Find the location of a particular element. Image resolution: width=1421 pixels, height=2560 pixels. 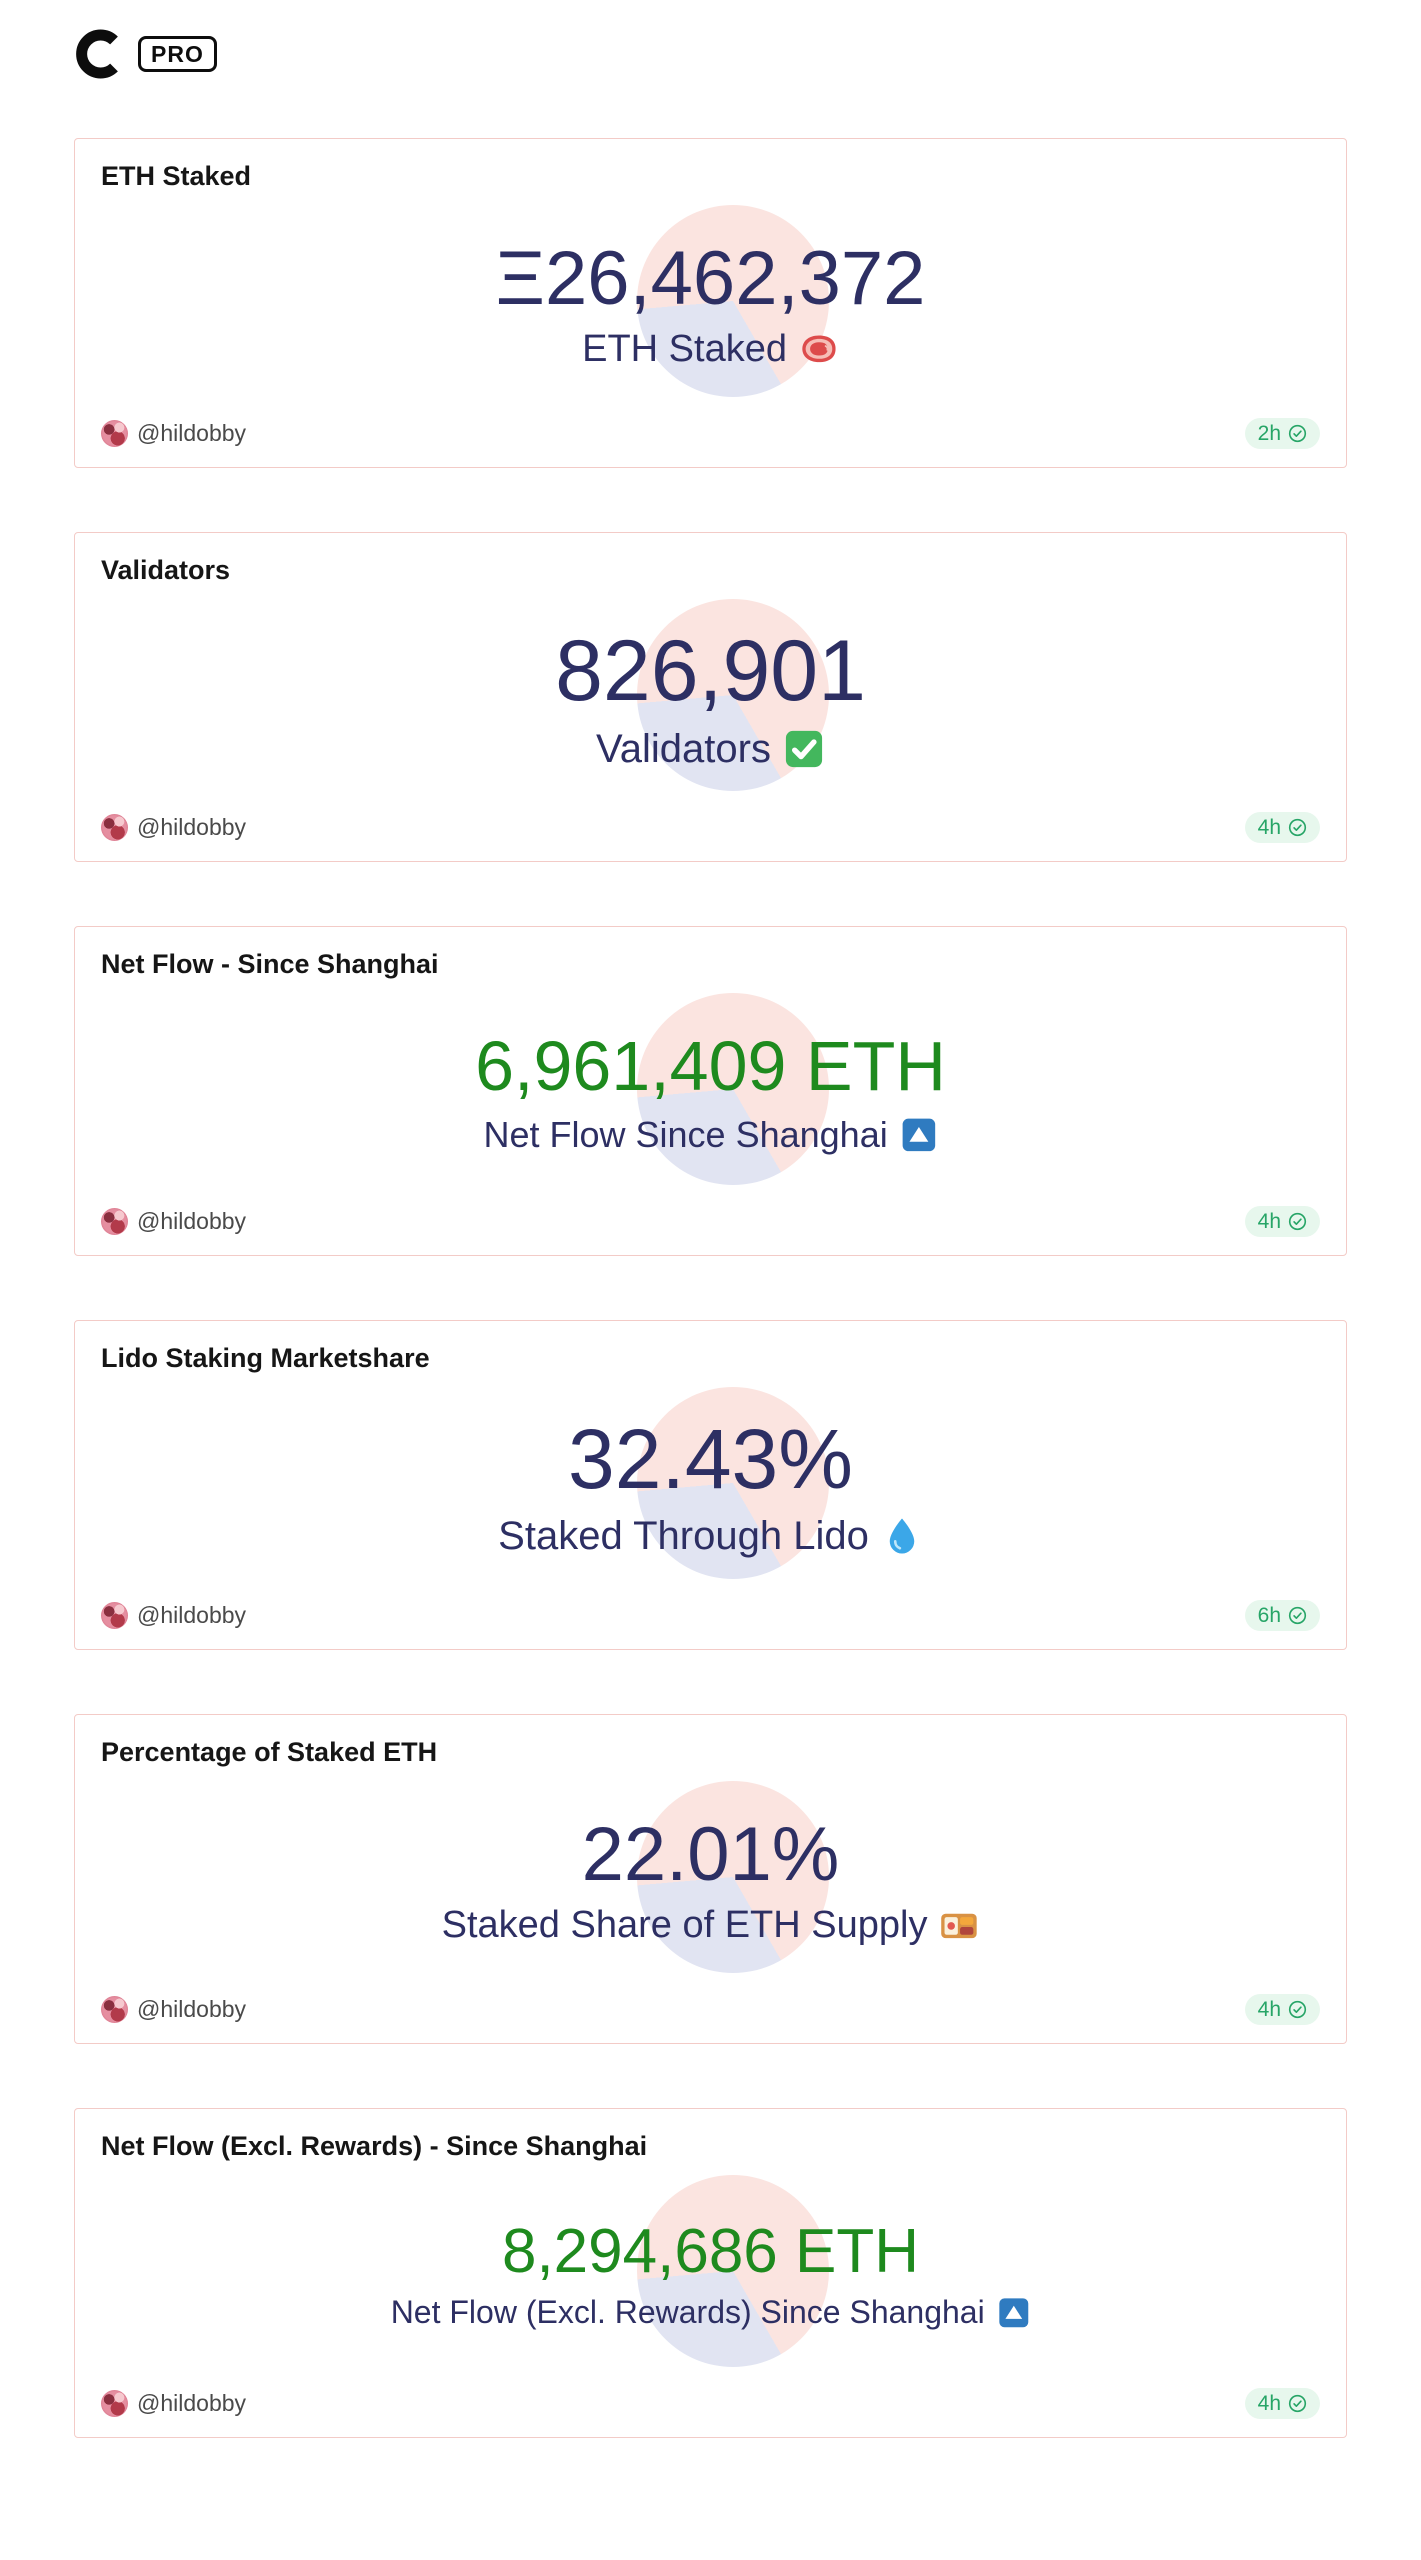

counter-subtitle: Net Flow Since Shanghai is located at coordinates (710, 1135).